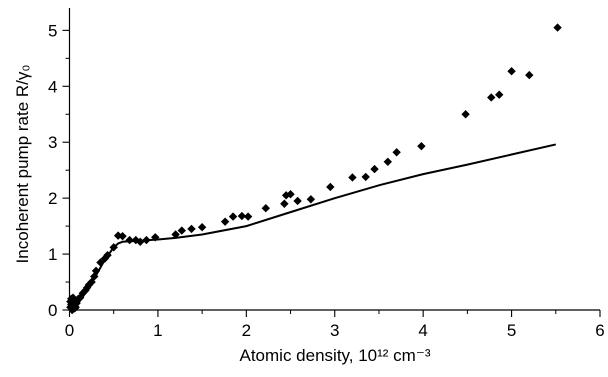  What do you see at coordinates (422, 330) in the screenshot?
I see `x-tick-label: 4` at bounding box center [422, 330].